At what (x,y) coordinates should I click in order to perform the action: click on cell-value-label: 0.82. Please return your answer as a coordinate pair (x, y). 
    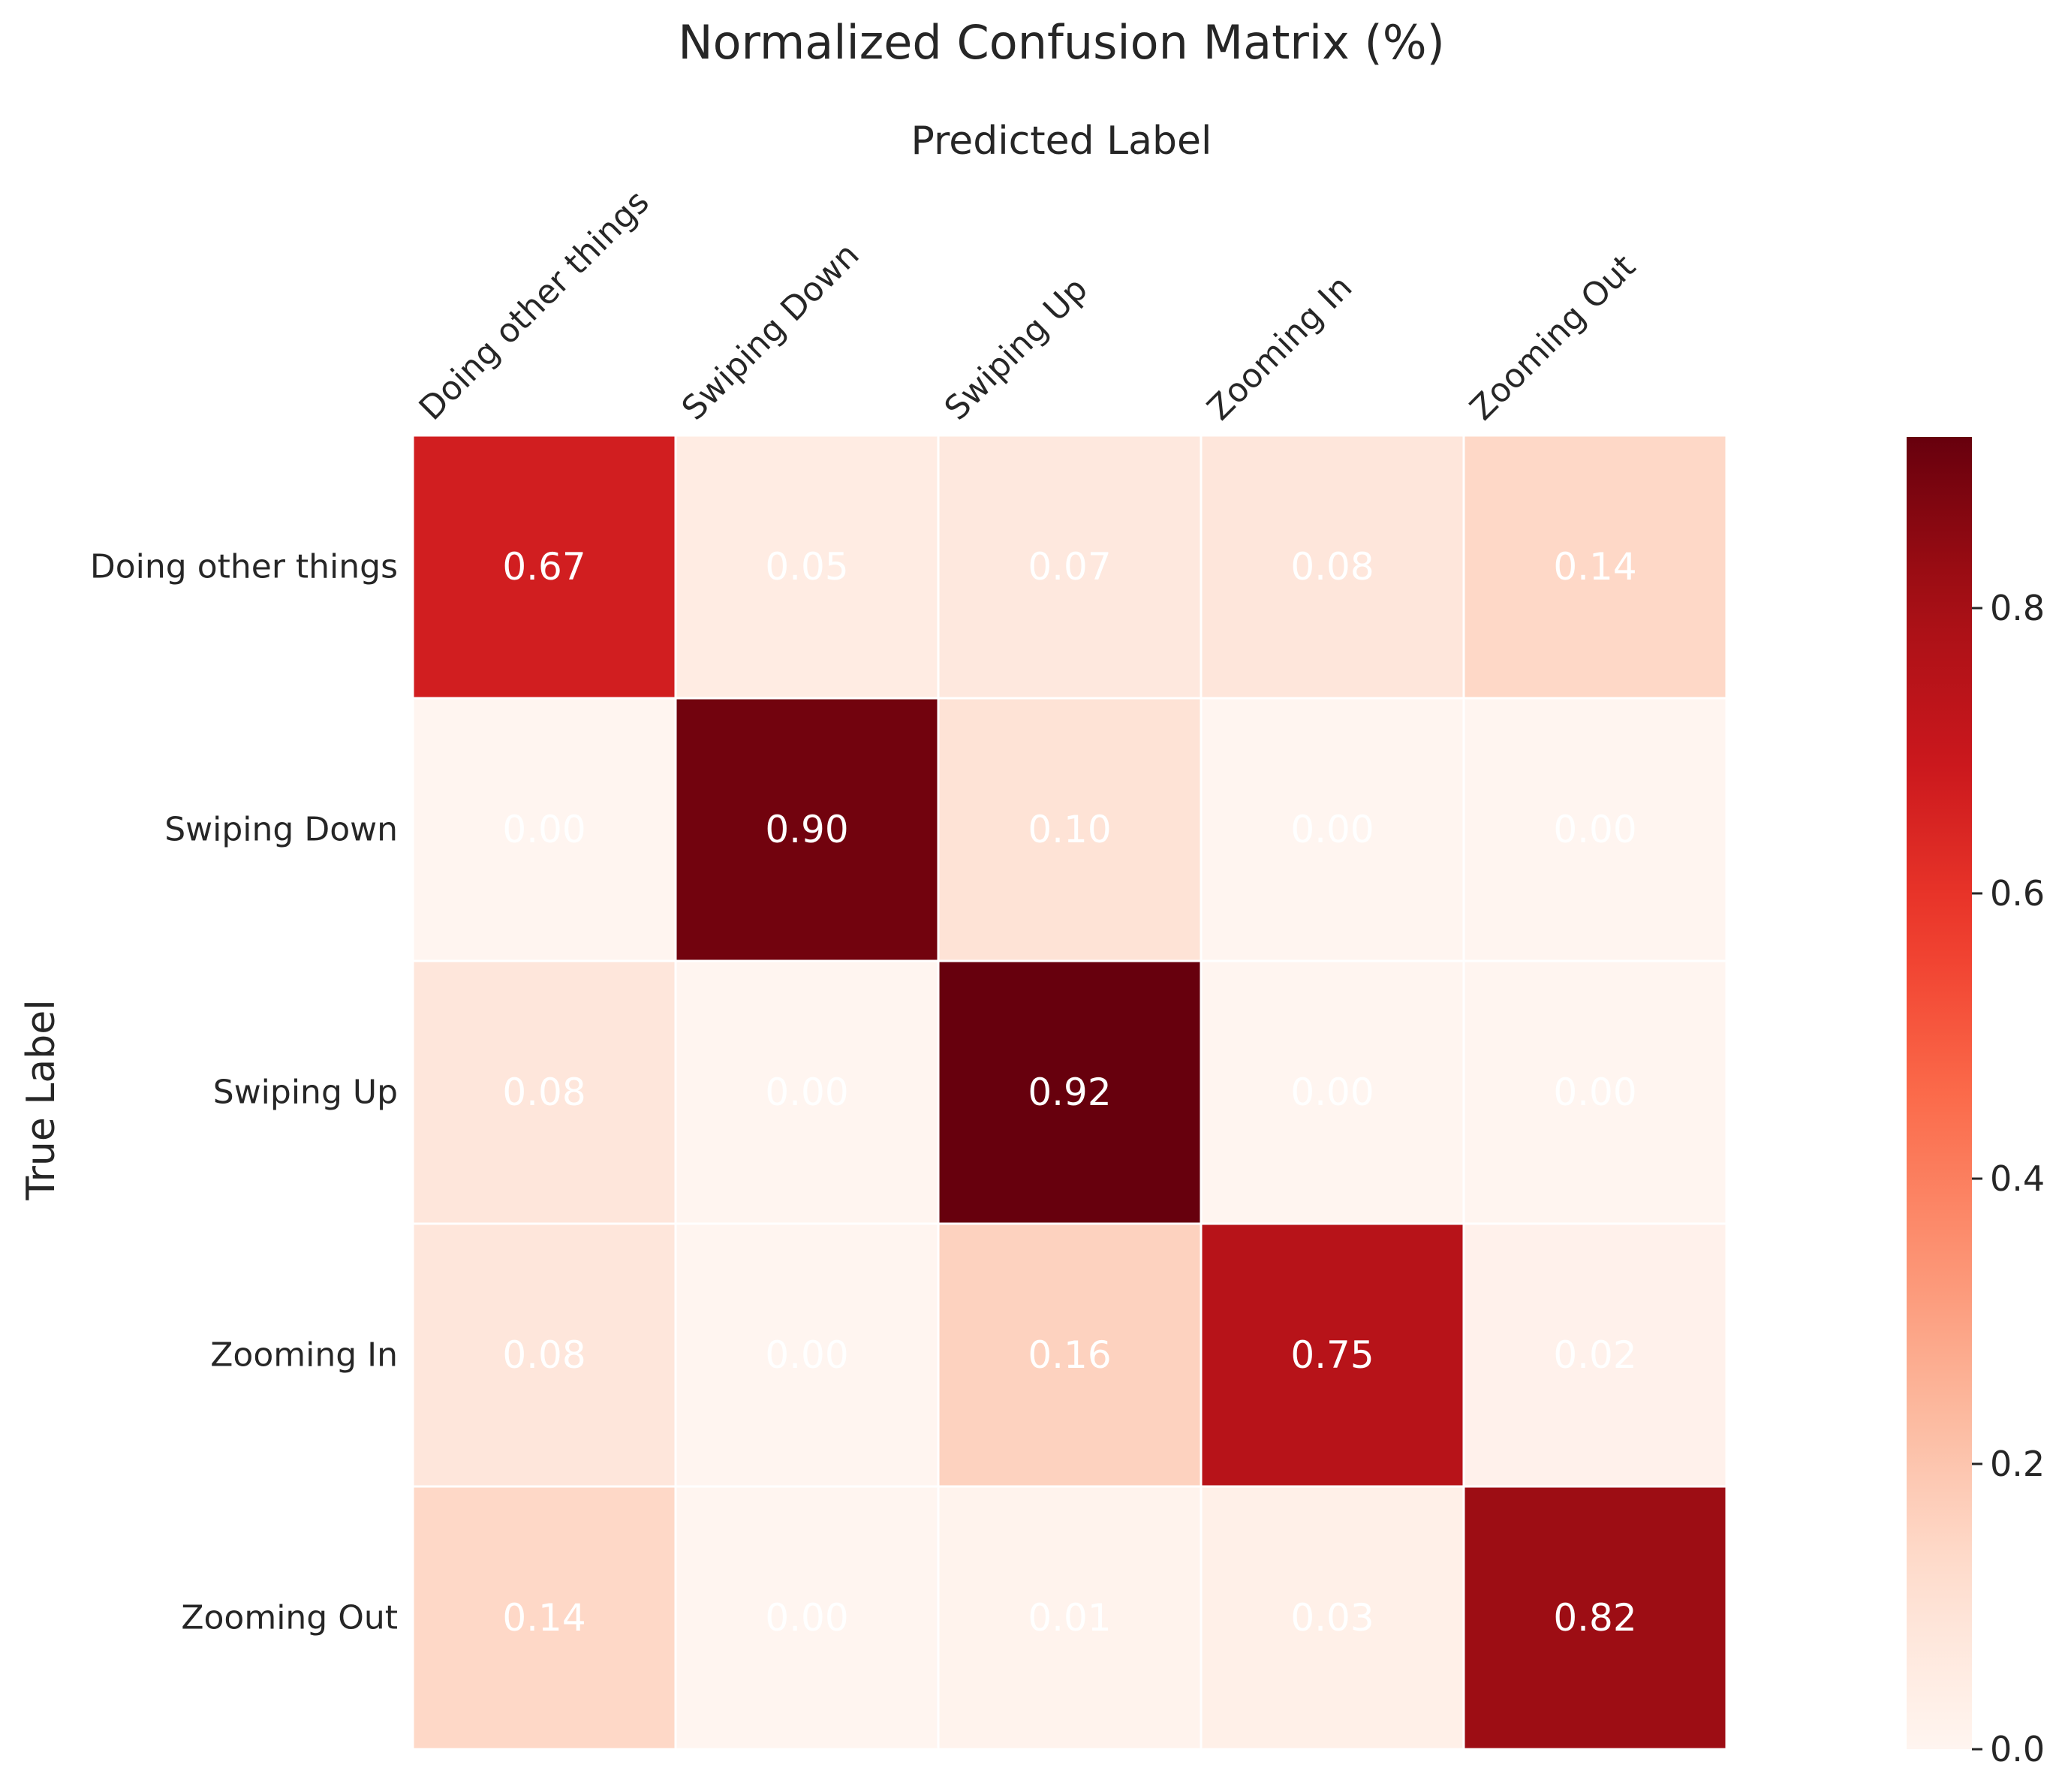
    Looking at the image, I should click on (1594, 1618).